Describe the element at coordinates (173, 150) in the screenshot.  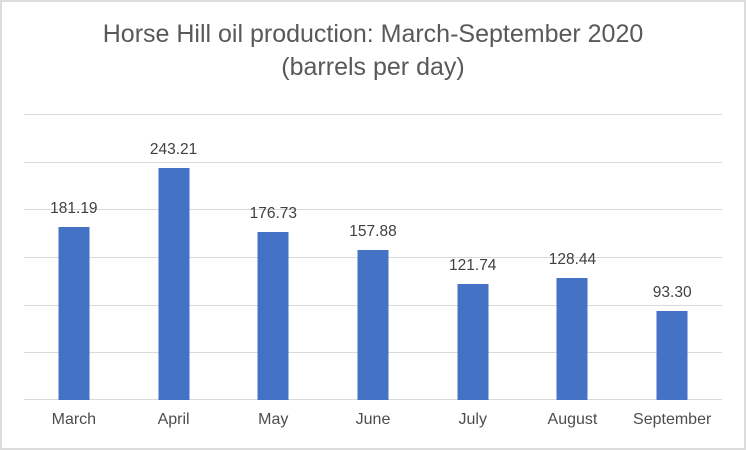
I see `data-label-april: 243.21` at that location.